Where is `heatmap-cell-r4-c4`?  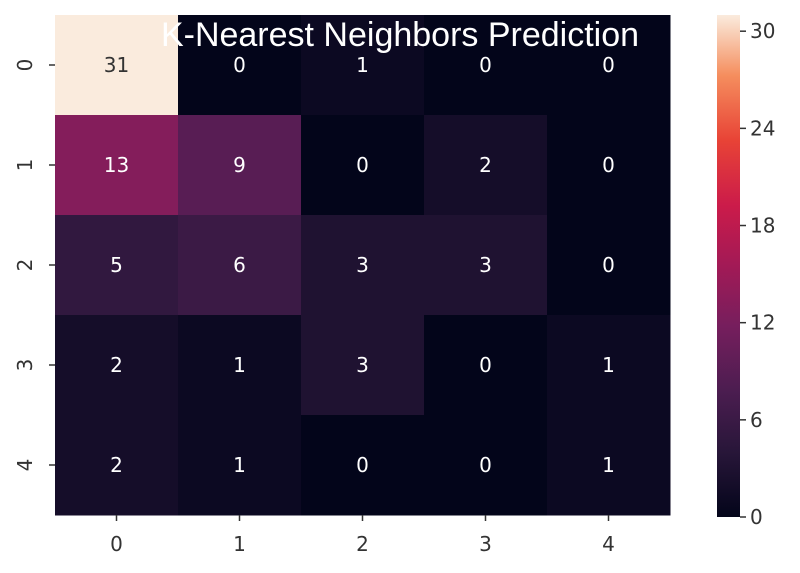 heatmap-cell-r4-c4 is located at coordinates (609, 465).